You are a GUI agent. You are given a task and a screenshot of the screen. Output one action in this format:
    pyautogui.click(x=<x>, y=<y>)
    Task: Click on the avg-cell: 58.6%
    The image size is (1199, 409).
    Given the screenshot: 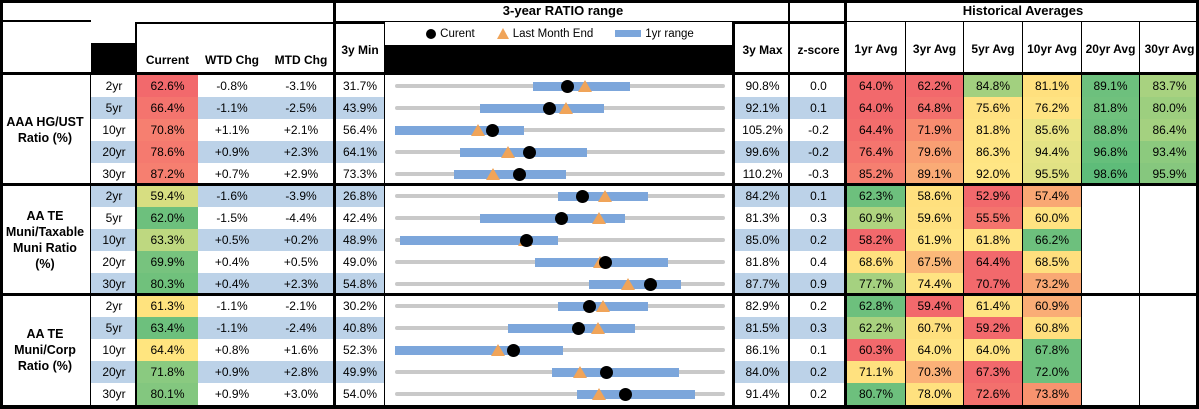 What is the action you would take?
    pyautogui.click(x=935, y=196)
    